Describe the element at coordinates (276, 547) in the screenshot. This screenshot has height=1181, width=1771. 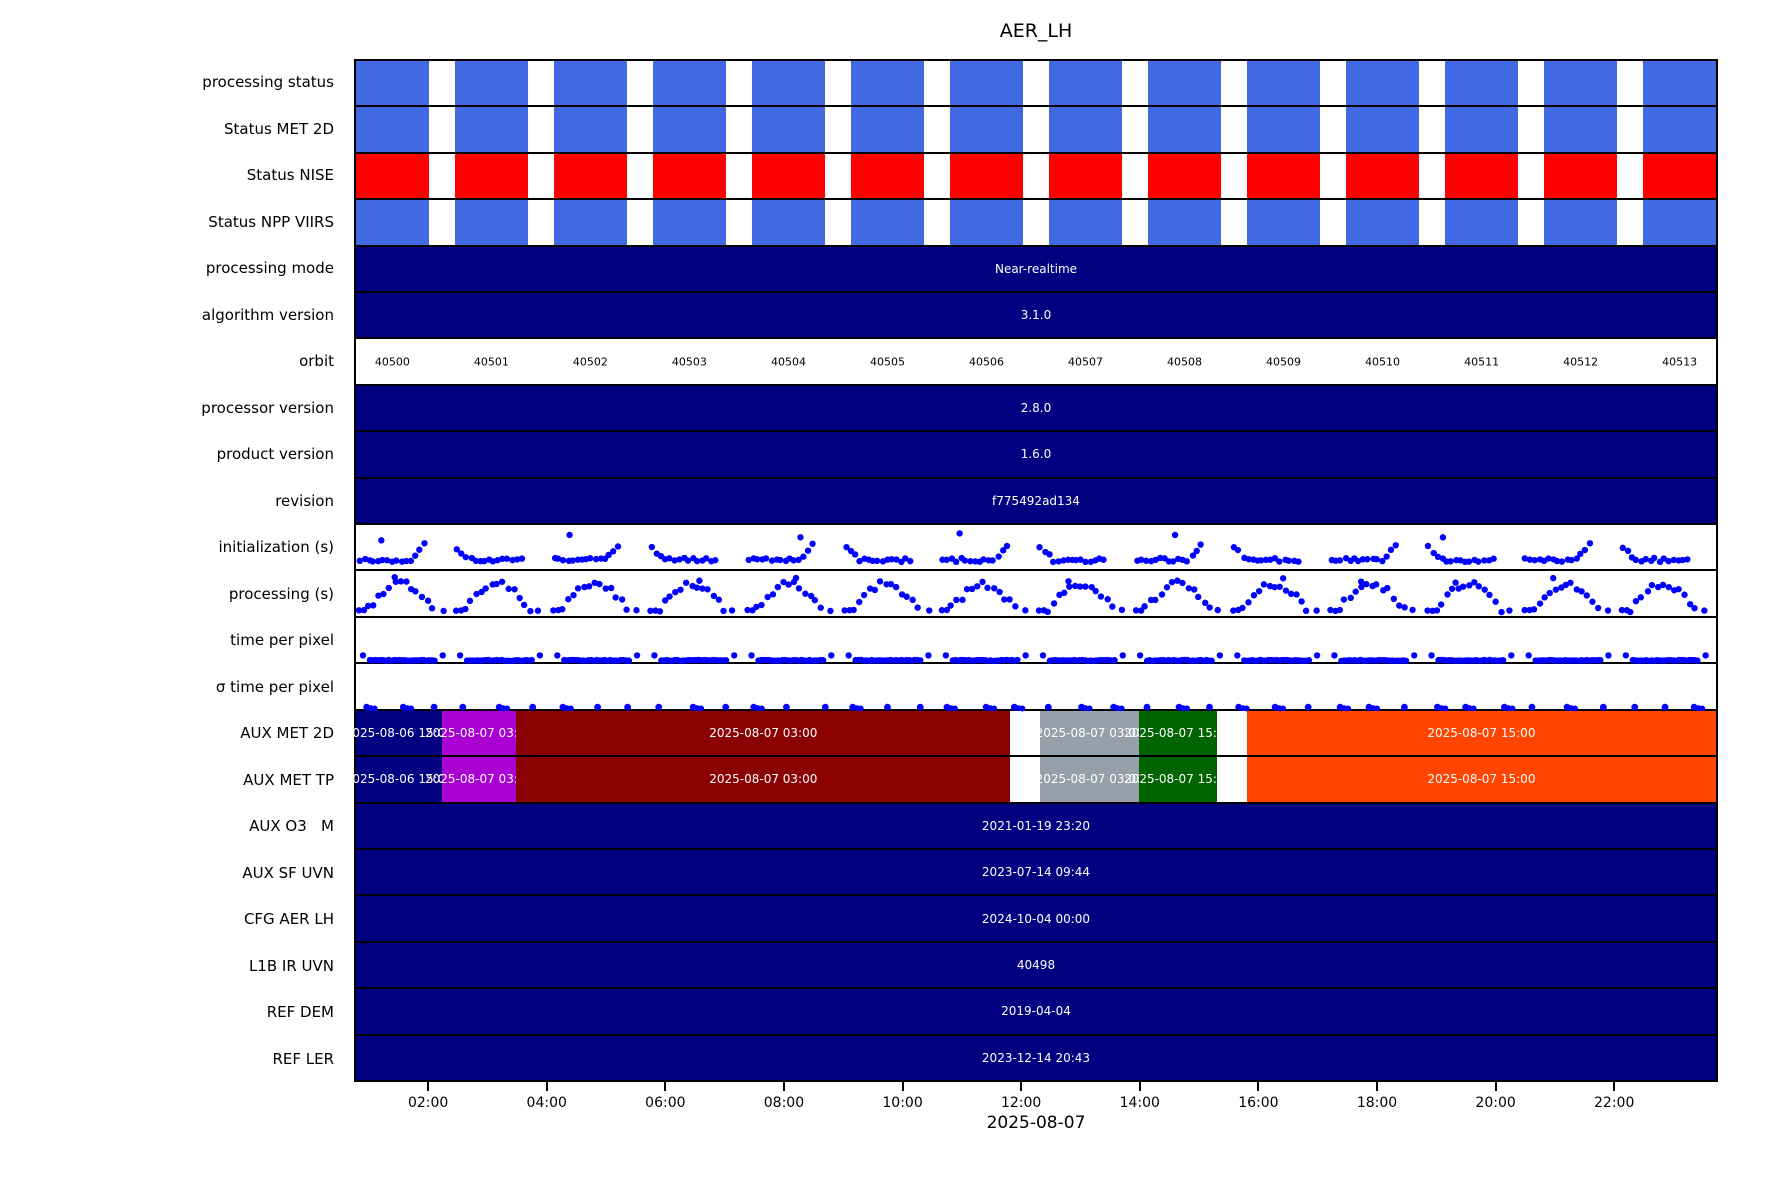
I see `row-label: initialization (s)` at that location.